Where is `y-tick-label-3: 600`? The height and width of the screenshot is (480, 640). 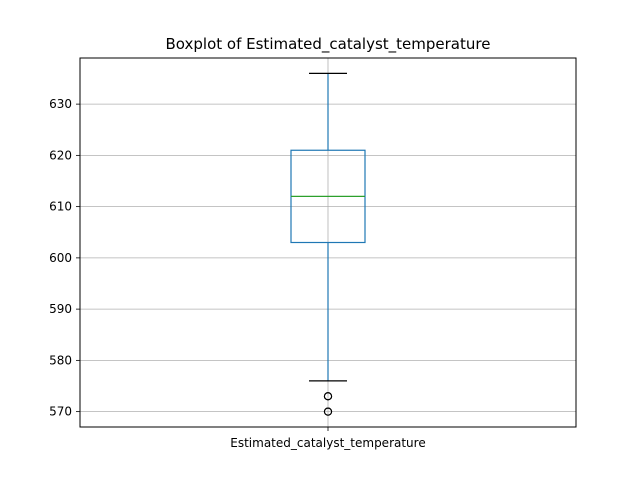
y-tick-label-3: 600 is located at coordinates (60, 258).